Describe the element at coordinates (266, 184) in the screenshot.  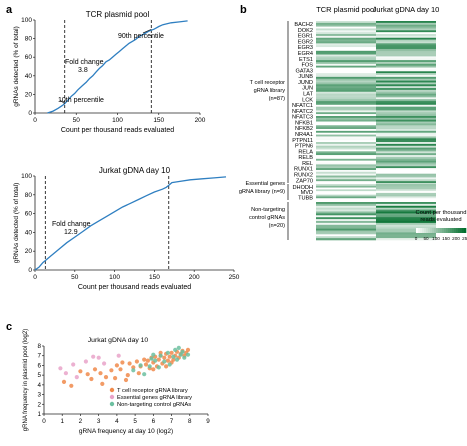
I see `group-label: Essential genes` at that location.